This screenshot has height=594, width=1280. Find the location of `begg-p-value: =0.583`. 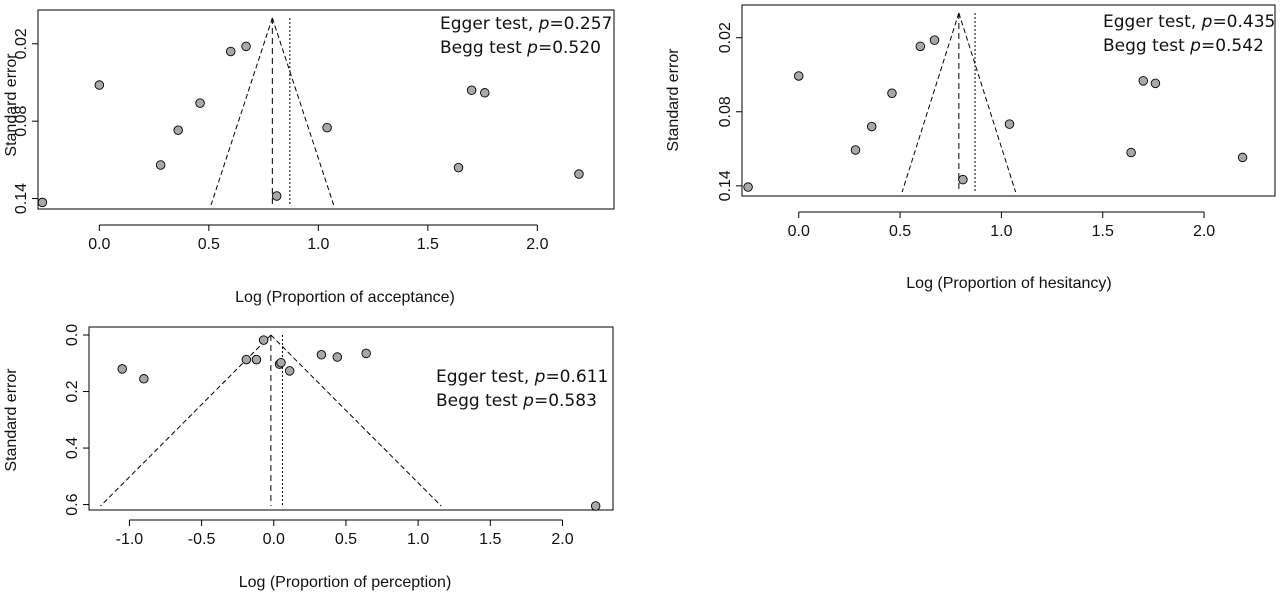

begg-p-value: =0.583 is located at coordinates (565, 401).